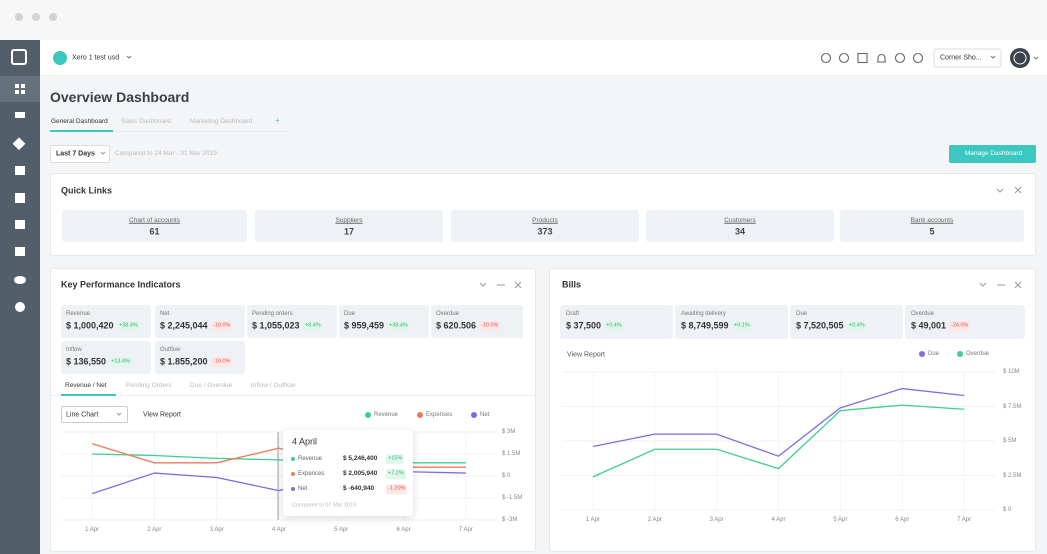 The image size is (1047, 554). I want to click on tooltip-value: $ -640,940, so click(359, 488).